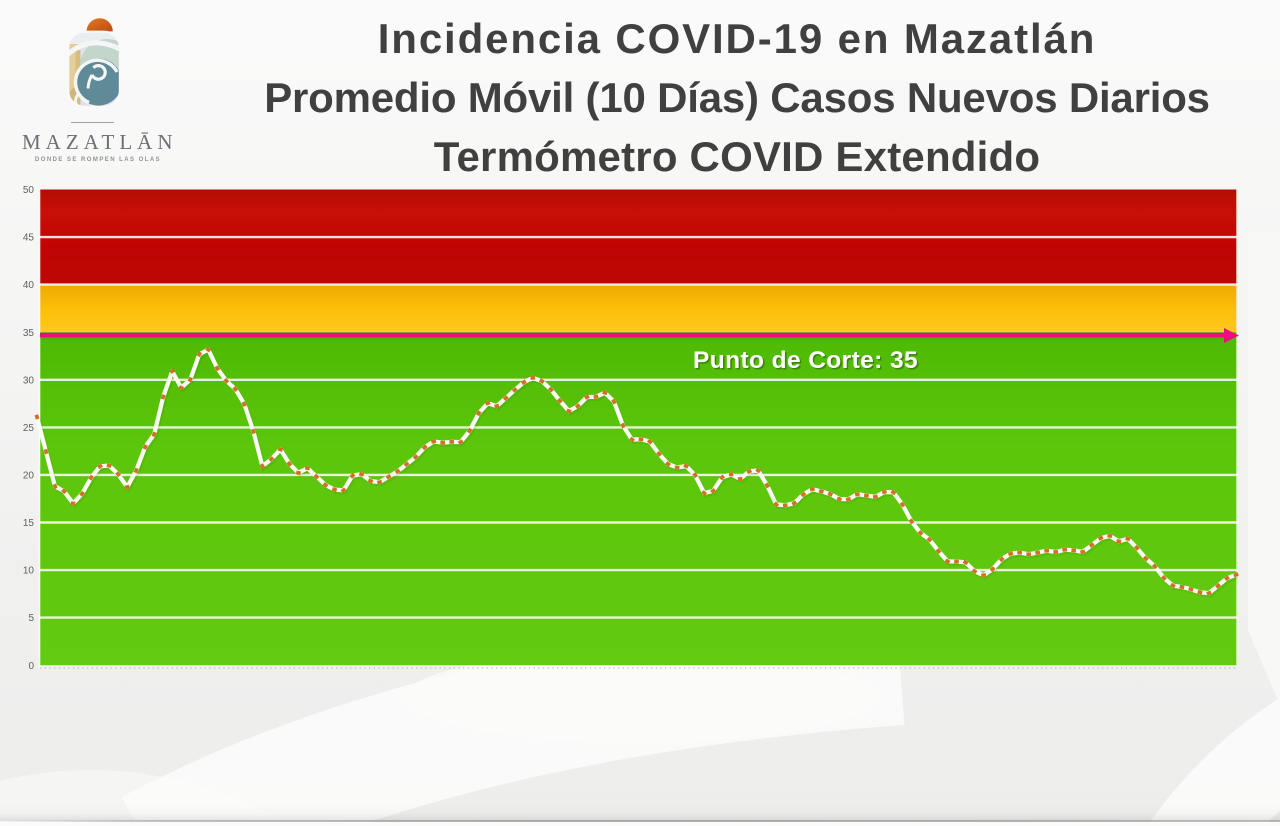 This screenshot has width=1280, height=826. Describe the element at coordinates (29, 476) in the screenshot. I see `svg-text: 20` at that location.